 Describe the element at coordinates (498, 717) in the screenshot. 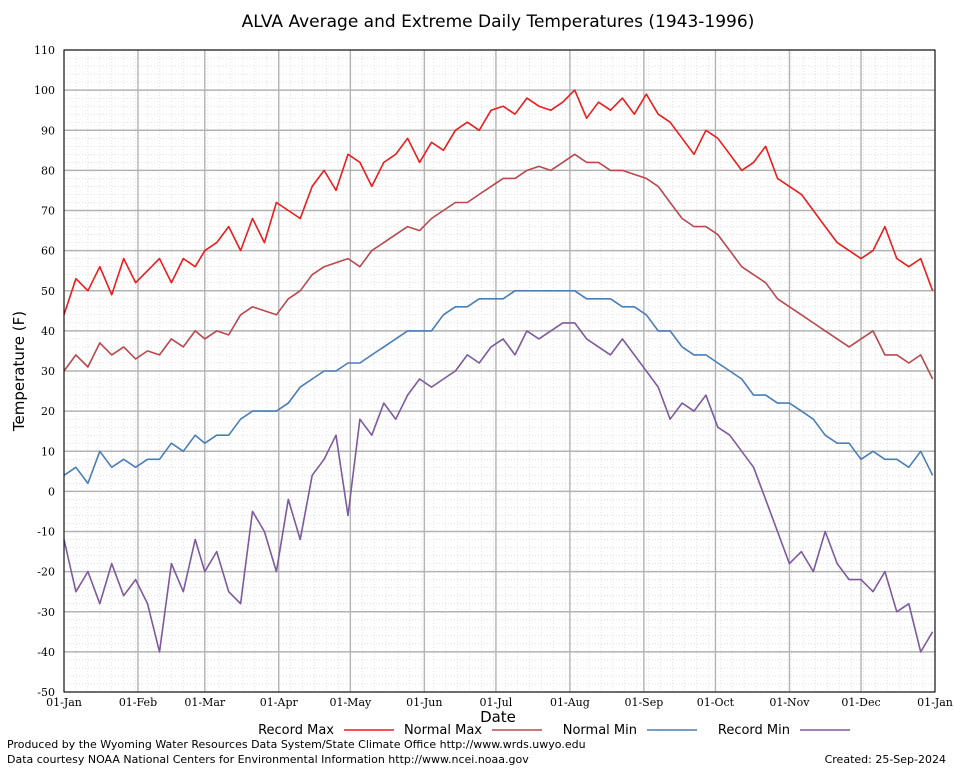

I see `x-axis-label: Date` at that location.